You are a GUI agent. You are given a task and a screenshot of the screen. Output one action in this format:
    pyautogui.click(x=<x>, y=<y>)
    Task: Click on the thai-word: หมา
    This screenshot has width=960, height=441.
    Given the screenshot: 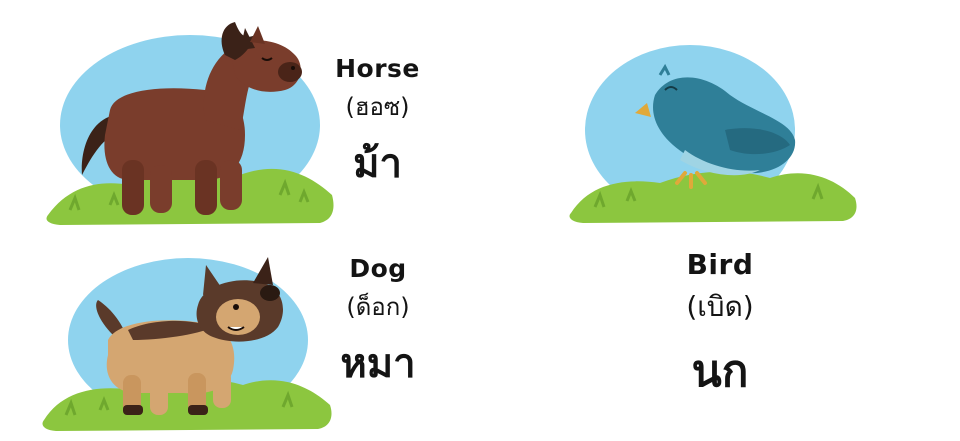 What is the action you would take?
    pyautogui.click(x=378, y=364)
    